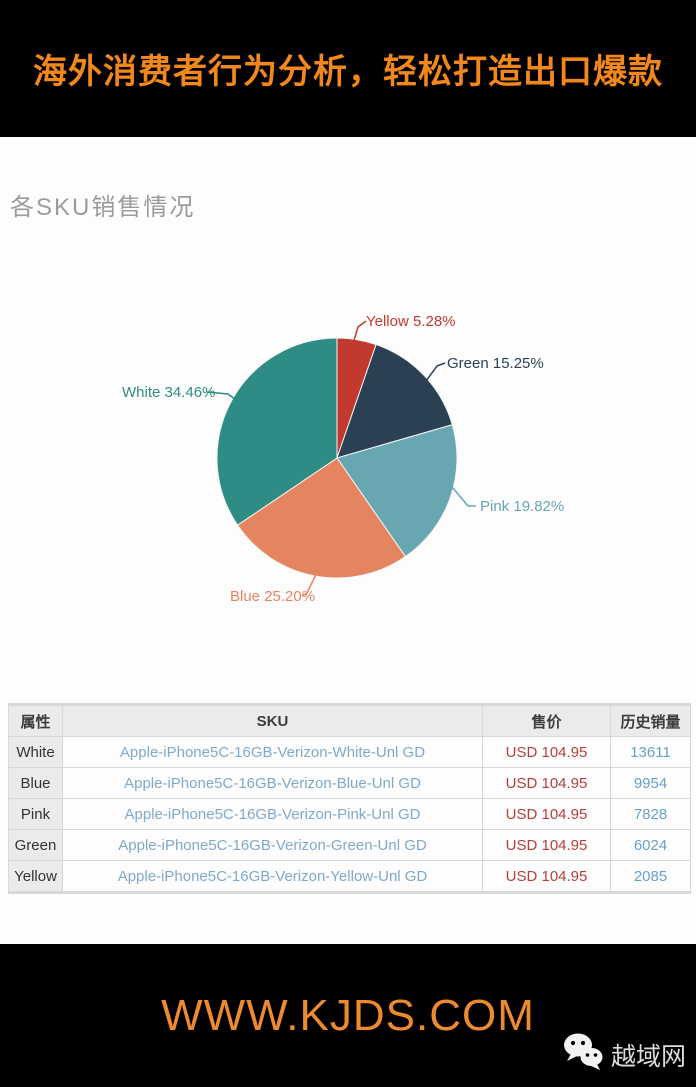  What do you see at coordinates (397, 491) in the screenshot?
I see `pie-slice-pink` at bounding box center [397, 491].